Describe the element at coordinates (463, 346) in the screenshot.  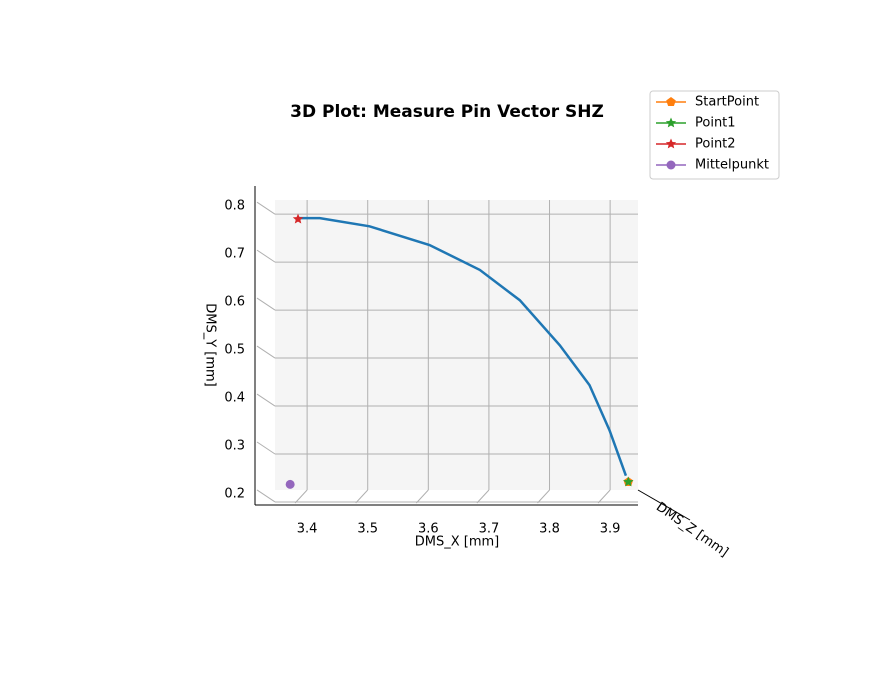
I see `data-line` at that location.